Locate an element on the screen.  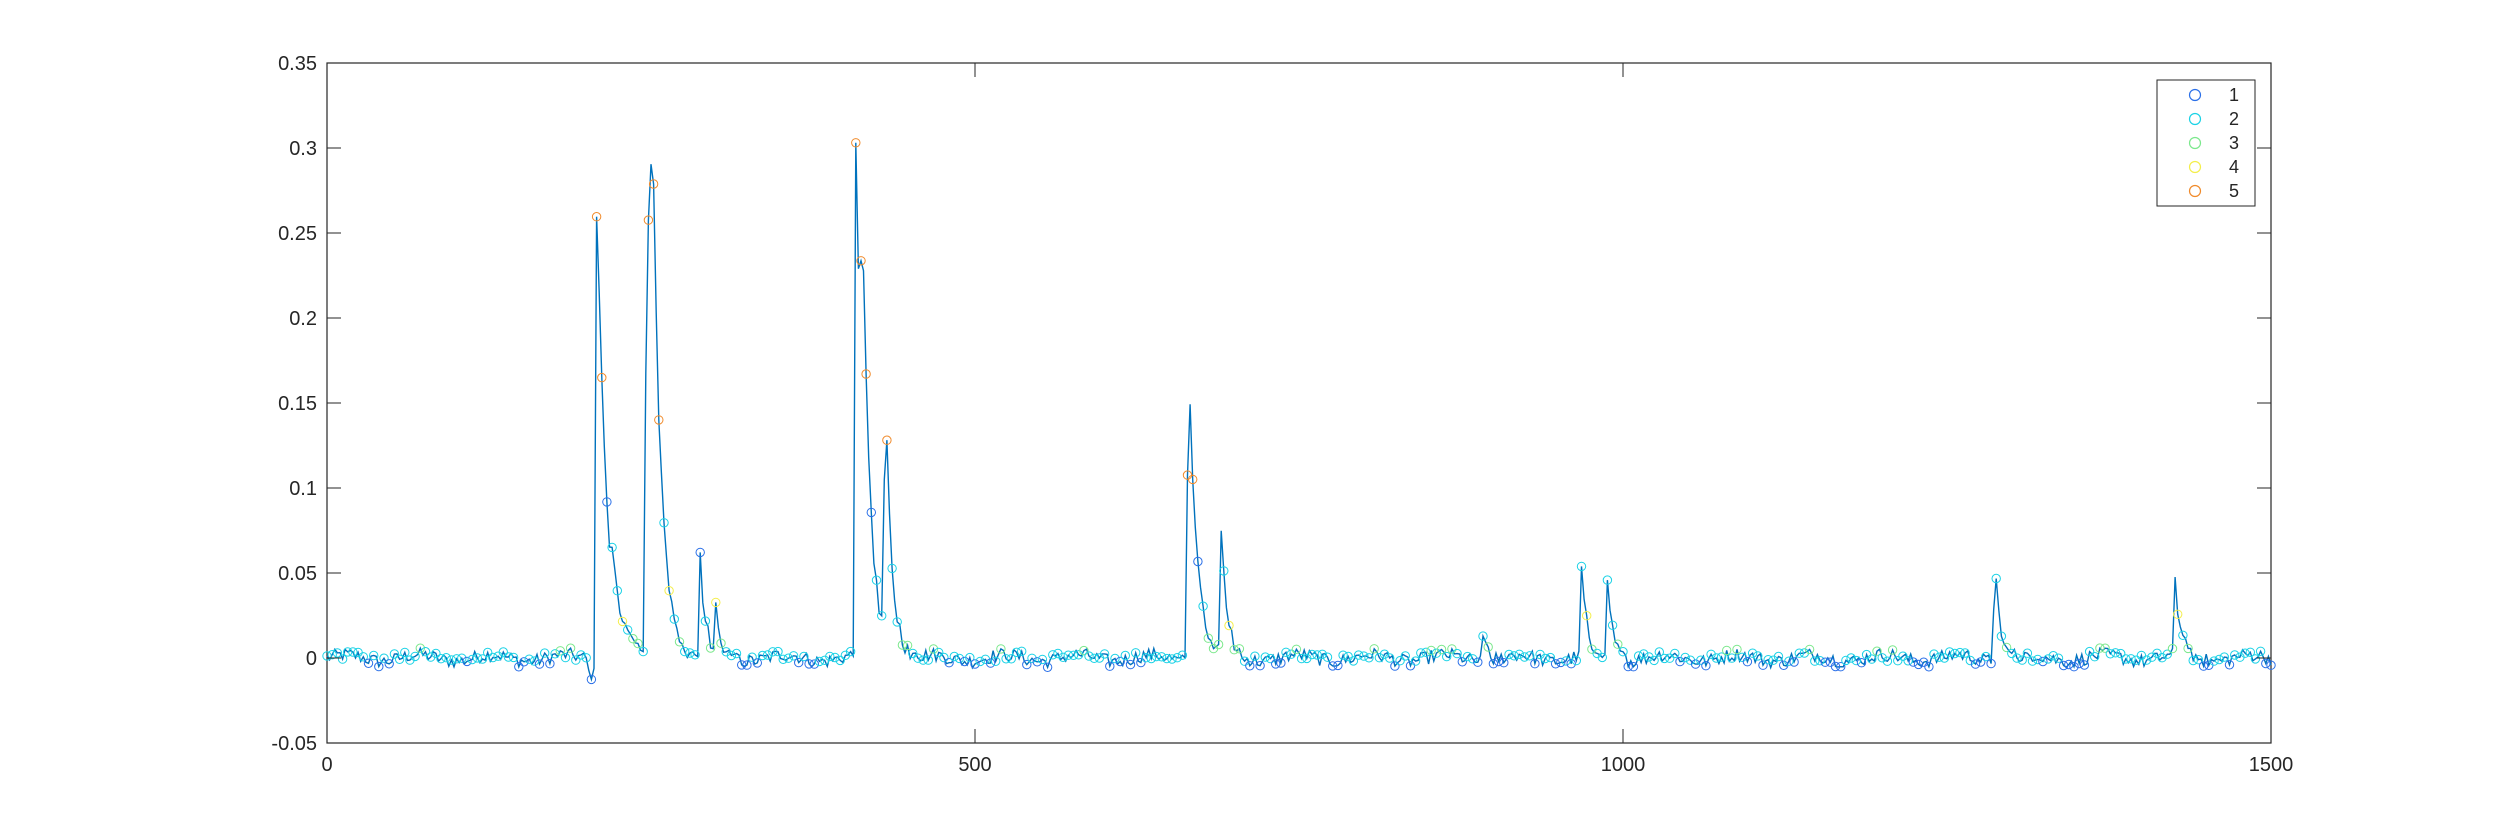
legend-marker is located at coordinates (2195, 167).